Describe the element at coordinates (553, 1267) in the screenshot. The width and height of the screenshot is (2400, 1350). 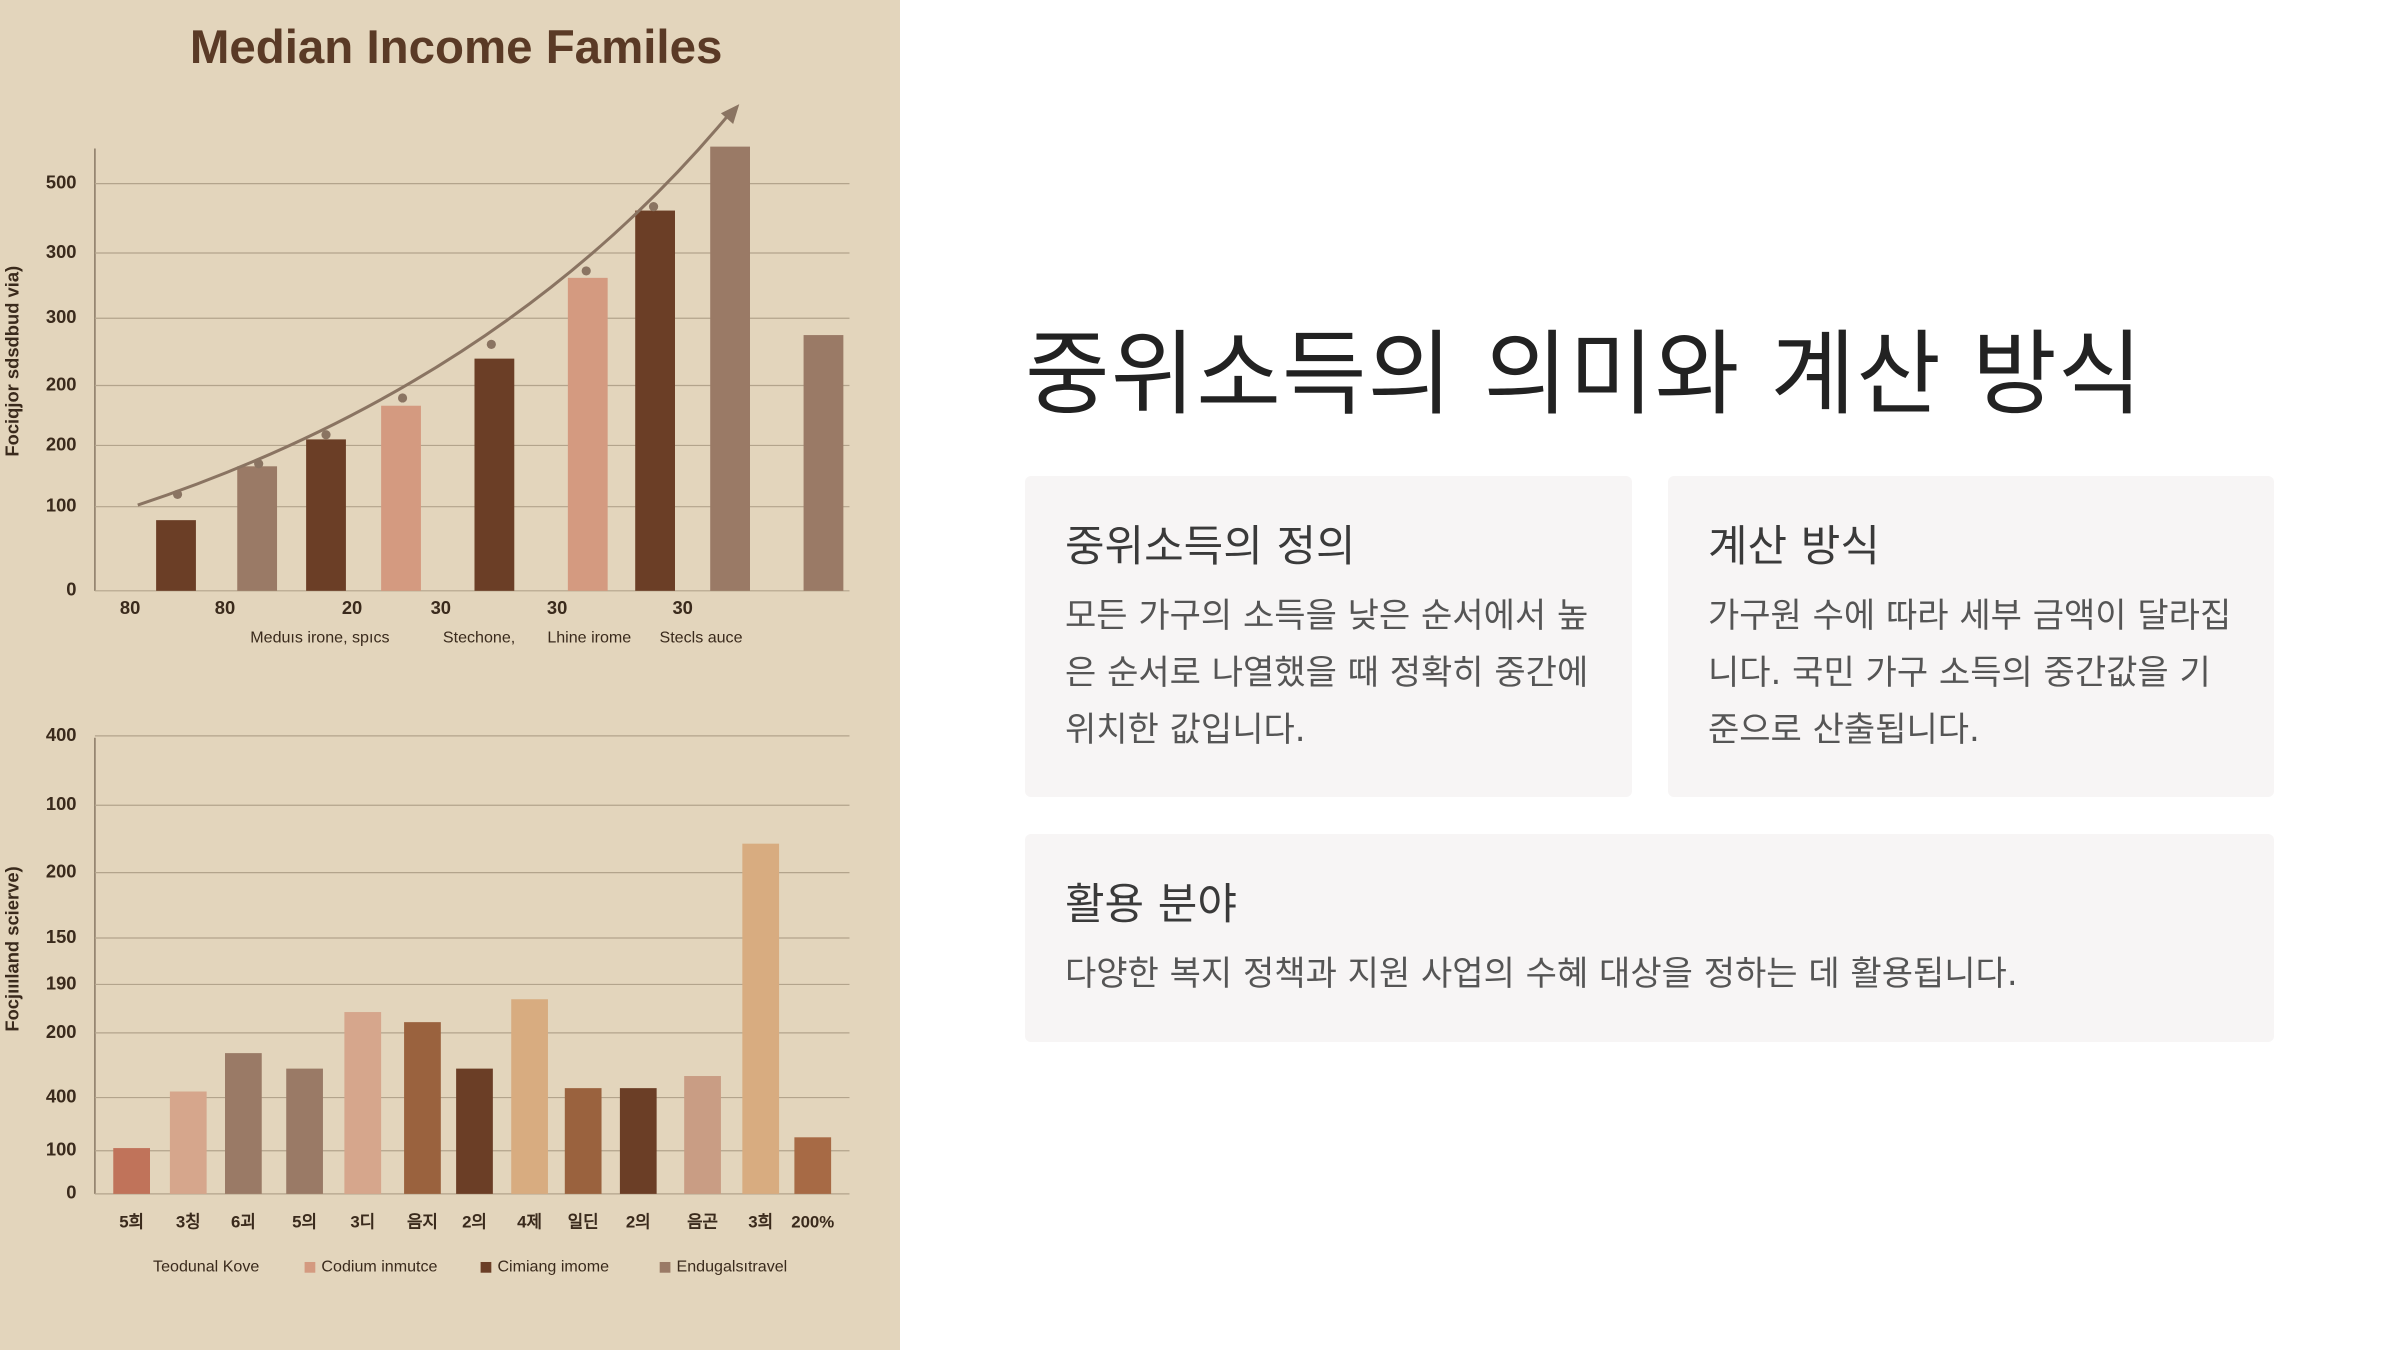
I see `legend-label: Cimiang imome` at that location.